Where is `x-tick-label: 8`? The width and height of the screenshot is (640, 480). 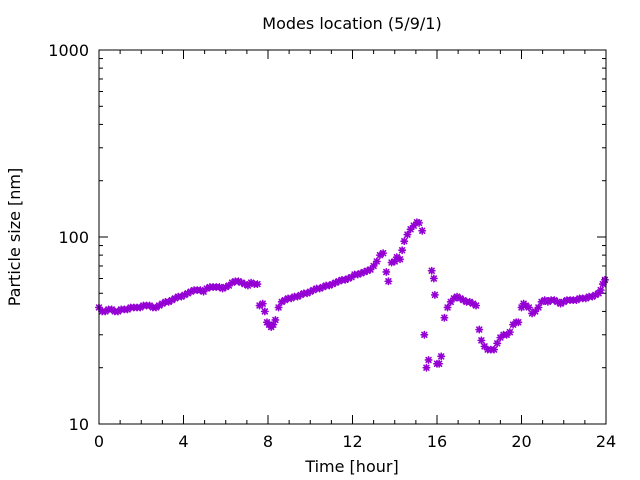 x-tick-label: 8 is located at coordinates (268, 441).